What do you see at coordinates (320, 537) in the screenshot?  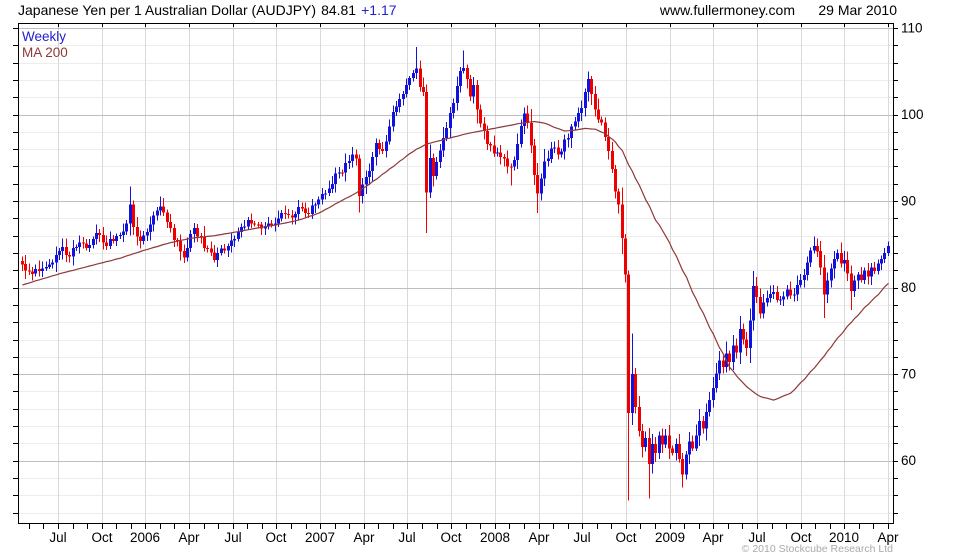 I see `x-axis-label: 2007` at bounding box center [320, 537].